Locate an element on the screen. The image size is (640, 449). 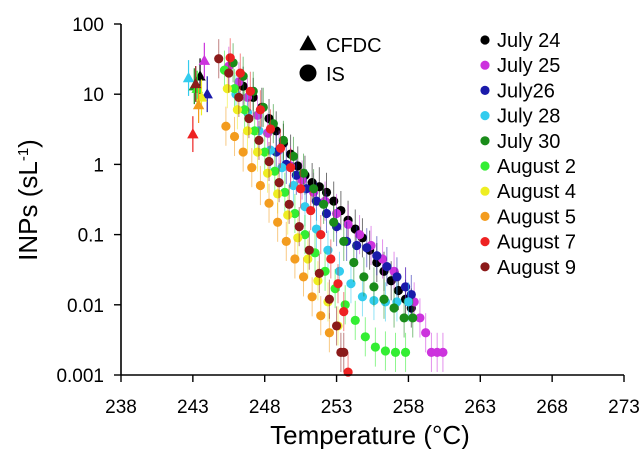
x-tick-label: 268 is located at coordinates (552, 407).